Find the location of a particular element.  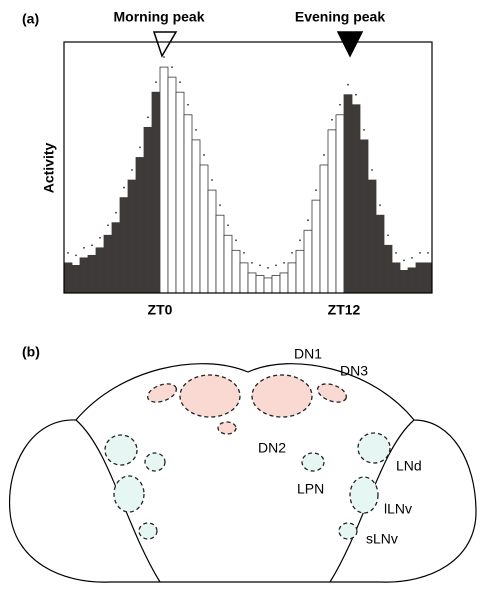

cluster-label: DN2 is located at coordinates (272, 448).